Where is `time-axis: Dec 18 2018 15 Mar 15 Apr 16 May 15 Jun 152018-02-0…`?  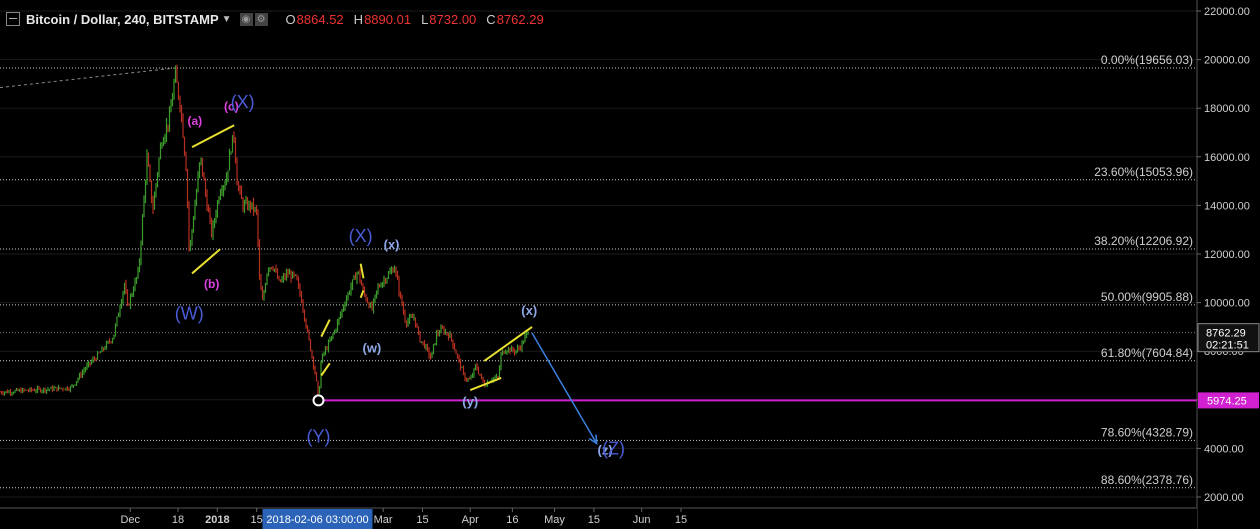
time-axis: Dec 18 2018 15 Mar 15 Apr 16 May 15 Jun 152018-02-0… is located at coordinates (598, 518).